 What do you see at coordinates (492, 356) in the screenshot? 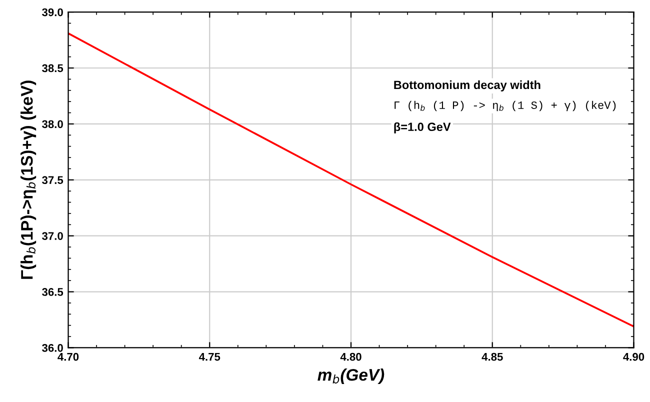
I see `x-tick-label: 4.85` at bounding box center [492, 356].